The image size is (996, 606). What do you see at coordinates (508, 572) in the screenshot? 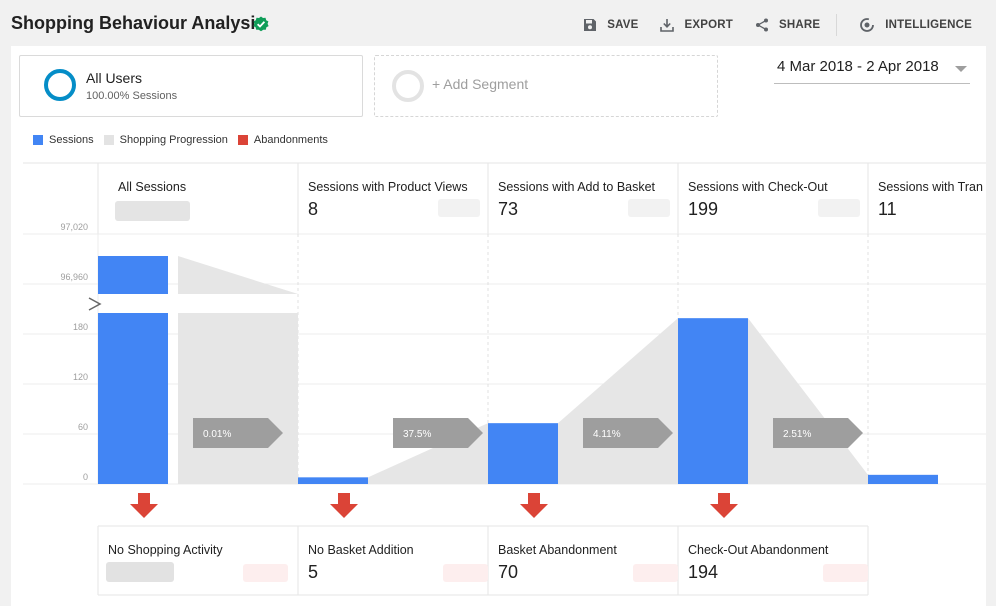
I see `abandonment-value: 70` at bounding box center [508, 572].